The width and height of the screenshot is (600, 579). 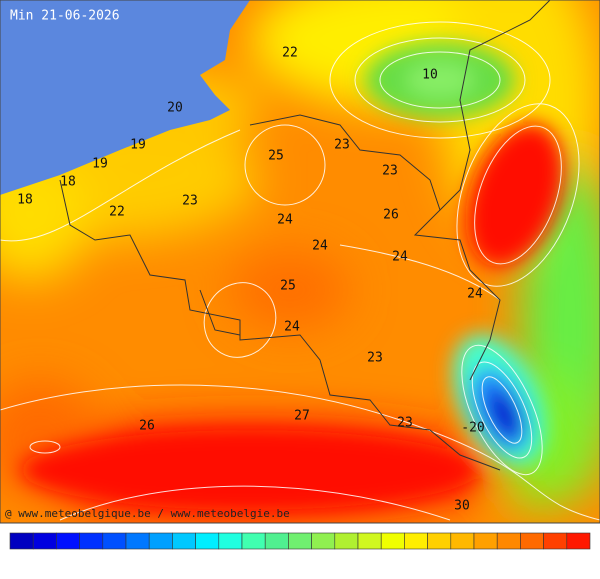 I want to click on temperature-label: -20, so click(x=472, y=428).